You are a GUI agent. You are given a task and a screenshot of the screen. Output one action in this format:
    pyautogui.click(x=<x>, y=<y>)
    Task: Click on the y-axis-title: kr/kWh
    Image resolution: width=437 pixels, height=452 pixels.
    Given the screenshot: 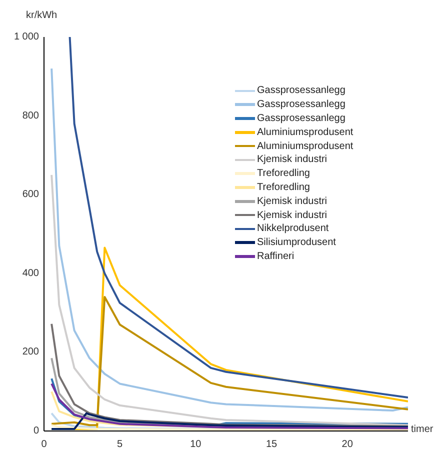 What is the action you would take?
    pyautogui.click(x=42, y=15)
    